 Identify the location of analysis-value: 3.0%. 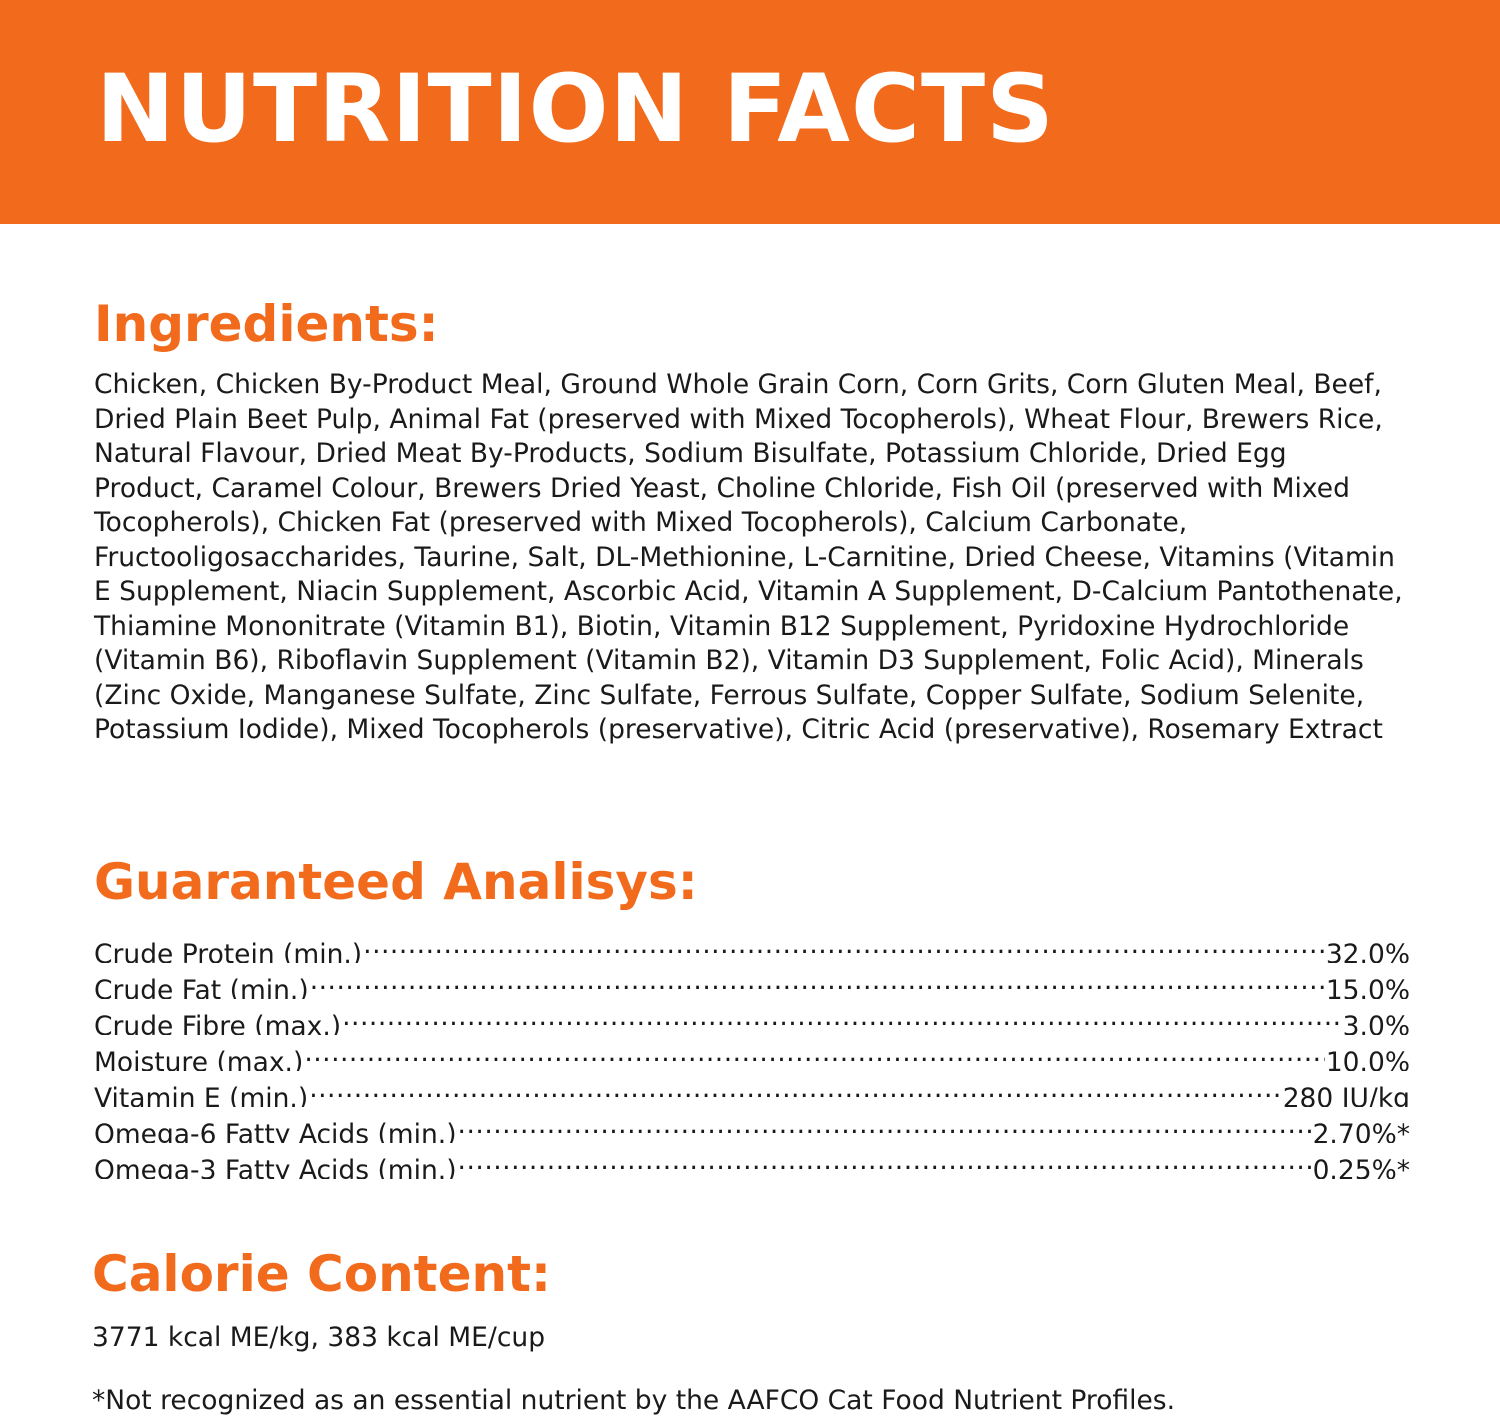
(1376, 1023).